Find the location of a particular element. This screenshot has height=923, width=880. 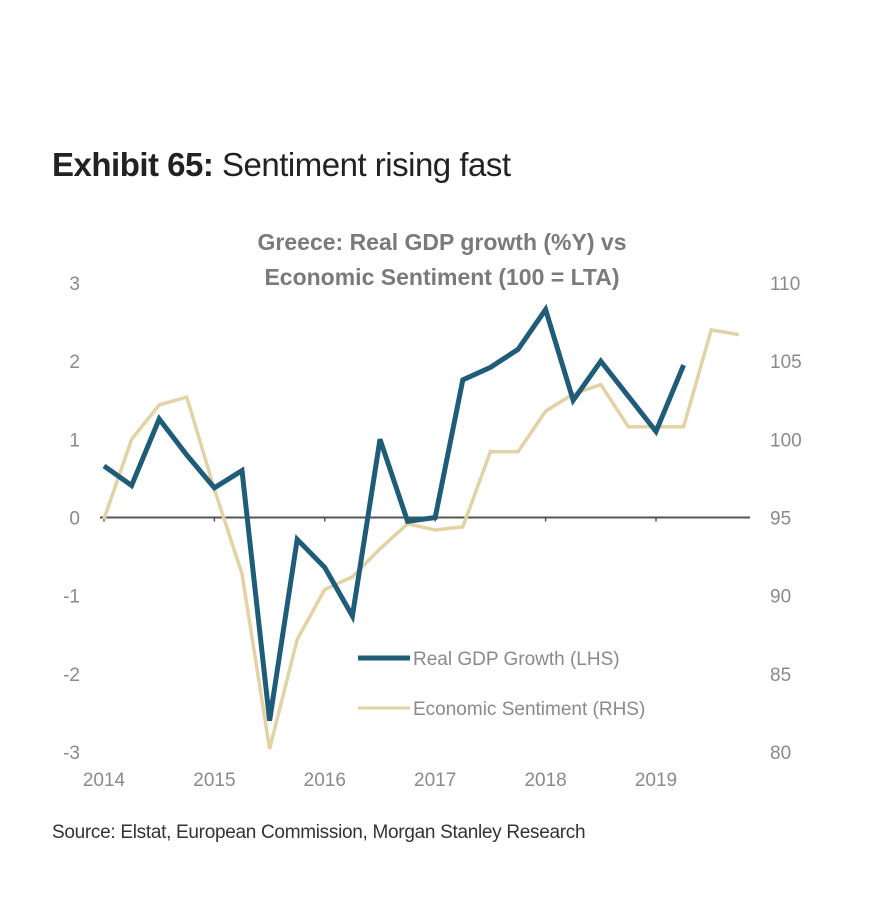

y-left-tick-label: 3 is located at coordinates (74, 284).